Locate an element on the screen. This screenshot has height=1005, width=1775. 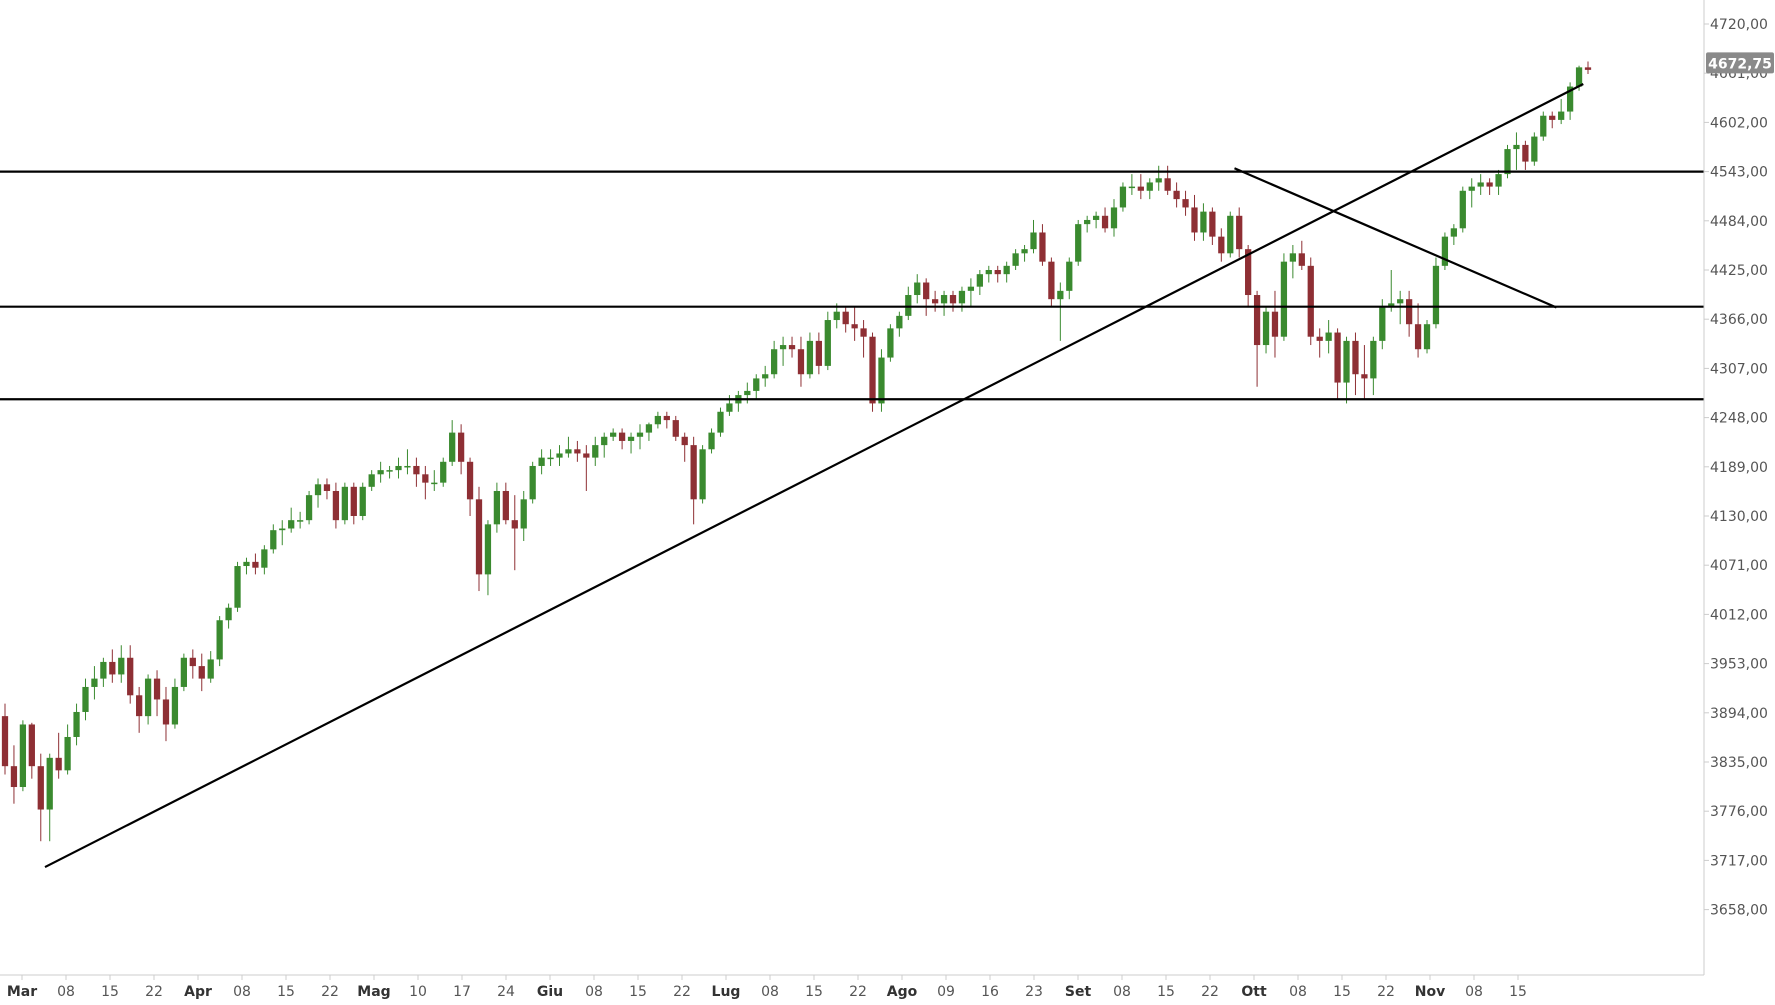
x-tick-month-label: Nov is located at coordinates (1430, 992).